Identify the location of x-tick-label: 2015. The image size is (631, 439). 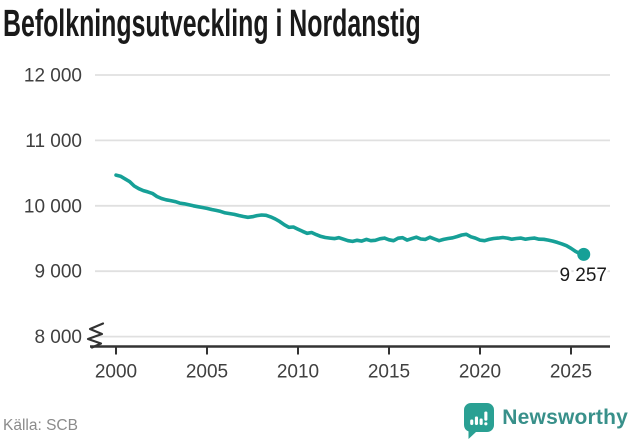
(389, 372).